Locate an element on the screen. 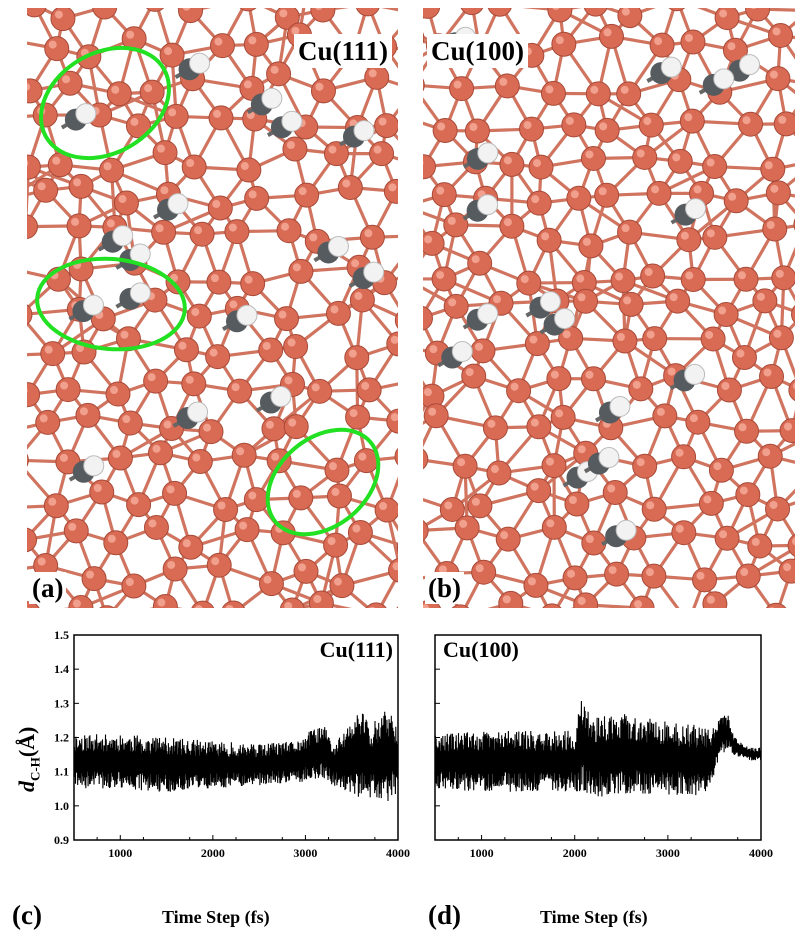 Image resolution: width=795 pixels, height=937 pixels. x-tick-label: 2000 is located at coordinates (213, 853).